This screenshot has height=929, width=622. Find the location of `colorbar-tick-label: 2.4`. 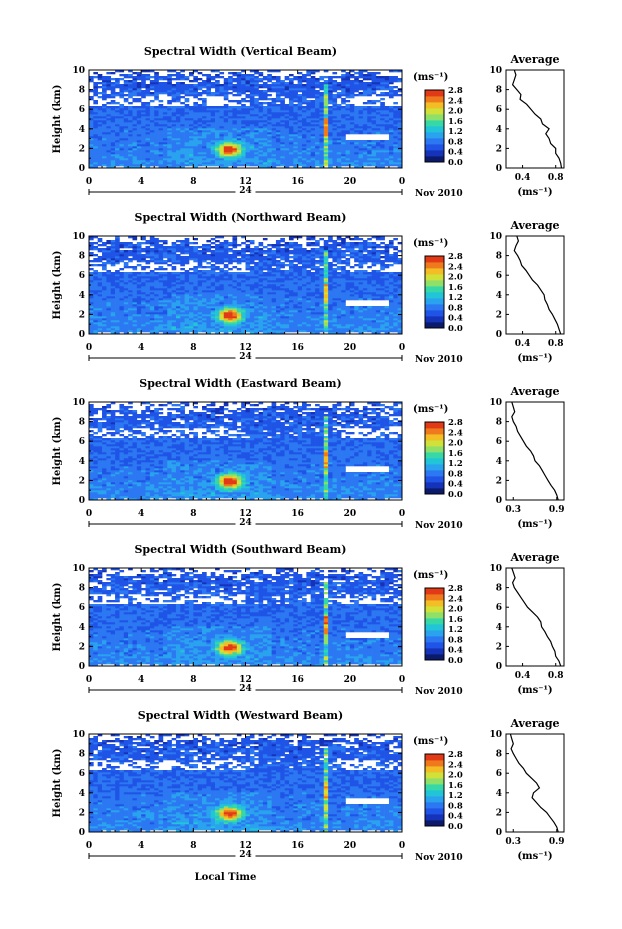

colorbar-tick-label: 2.4 is located at coordinates (455, 101).